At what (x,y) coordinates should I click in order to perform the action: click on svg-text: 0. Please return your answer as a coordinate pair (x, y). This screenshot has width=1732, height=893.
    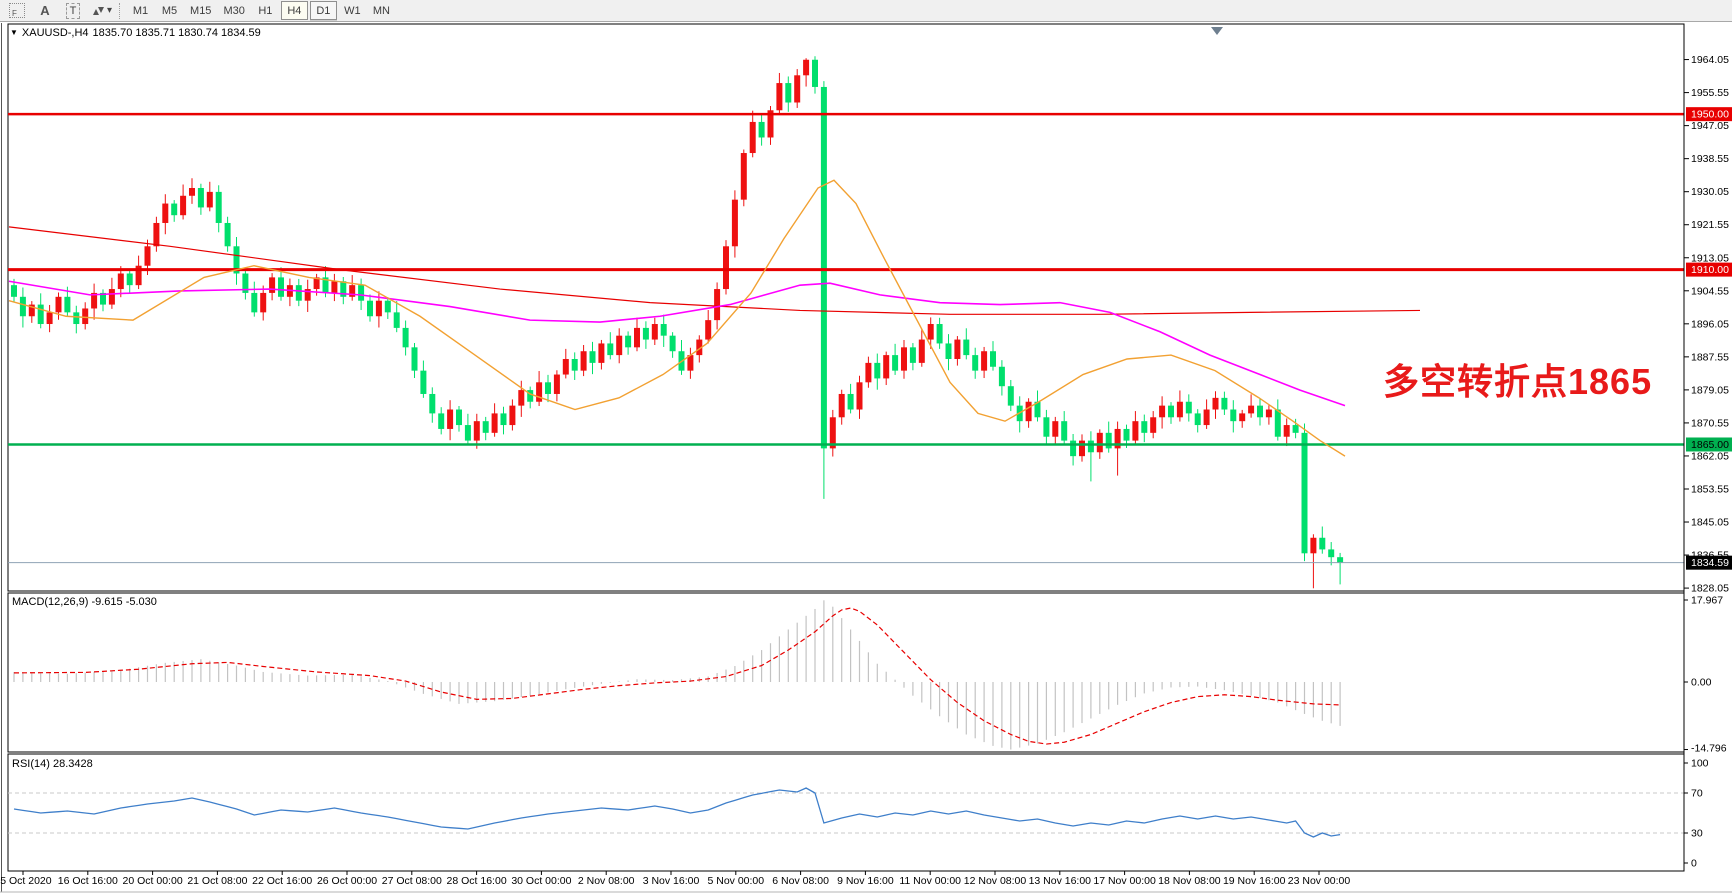
    Looking at the image, I should click on (1694, 864).